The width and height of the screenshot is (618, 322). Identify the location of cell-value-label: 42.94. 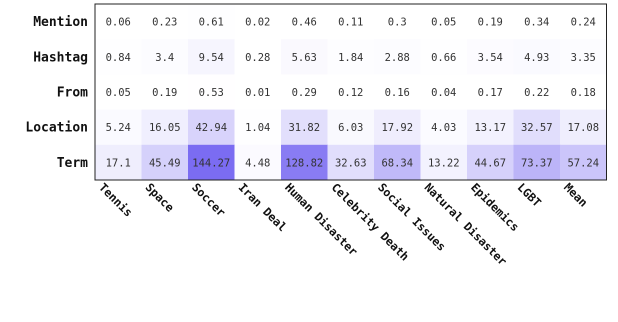
(211, 128).